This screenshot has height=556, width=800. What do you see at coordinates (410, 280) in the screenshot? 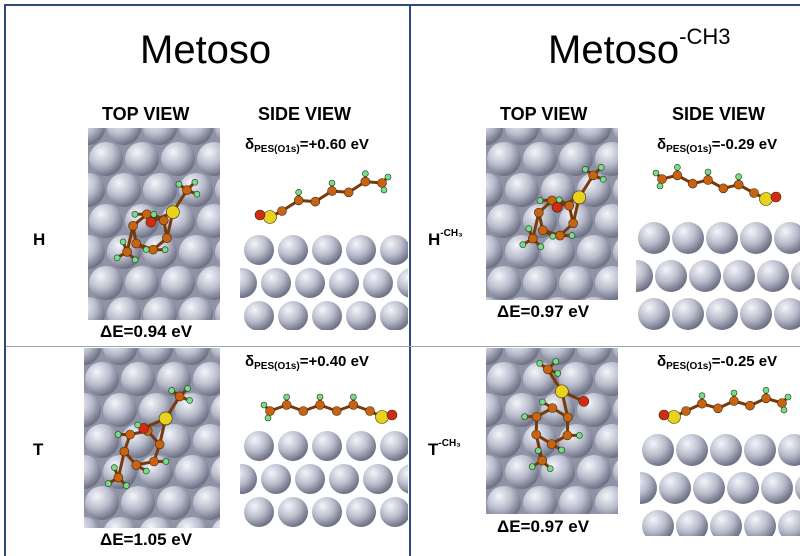
I see `column-divider` at bounding box center [410, 280].